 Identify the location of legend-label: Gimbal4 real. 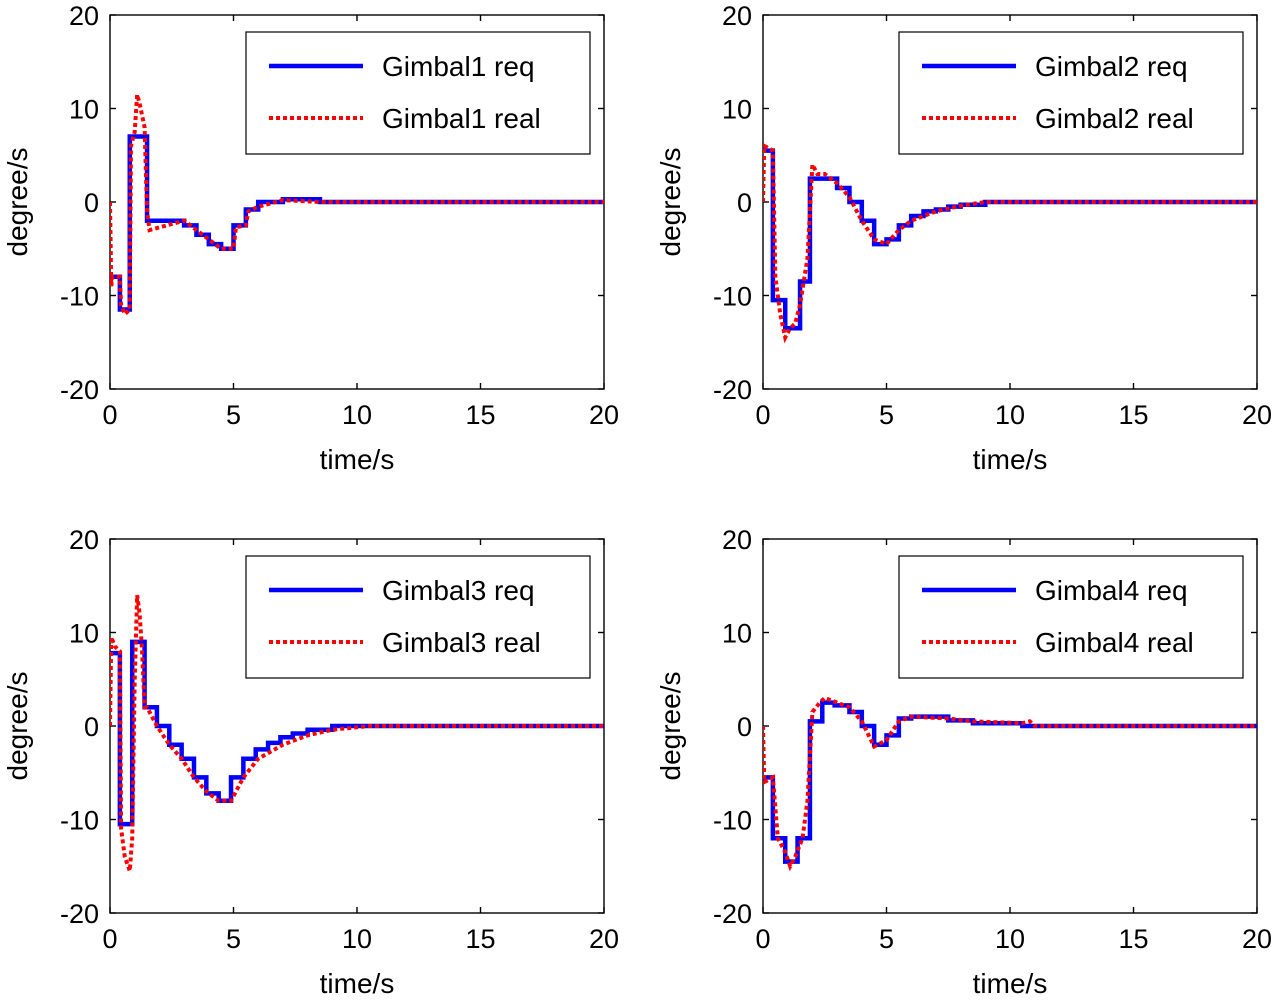
(1114, 642).